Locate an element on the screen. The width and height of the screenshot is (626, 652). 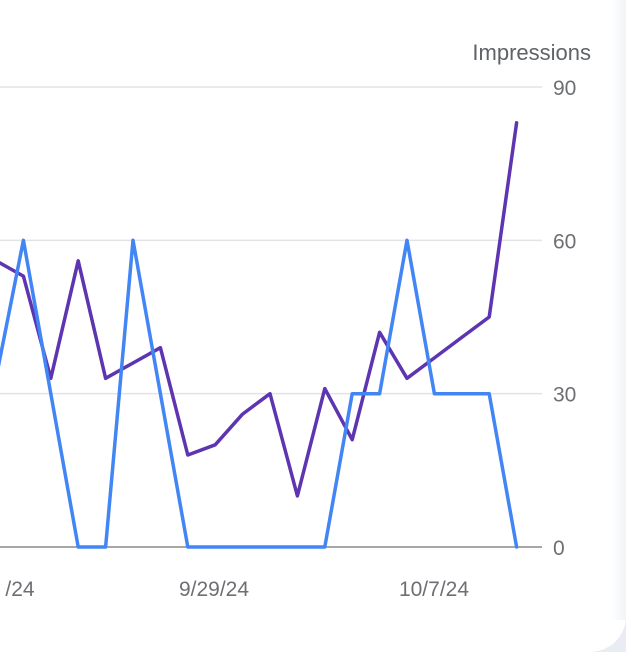
x-tick-label: 10/7/24 is located at coordinates (434, 589).